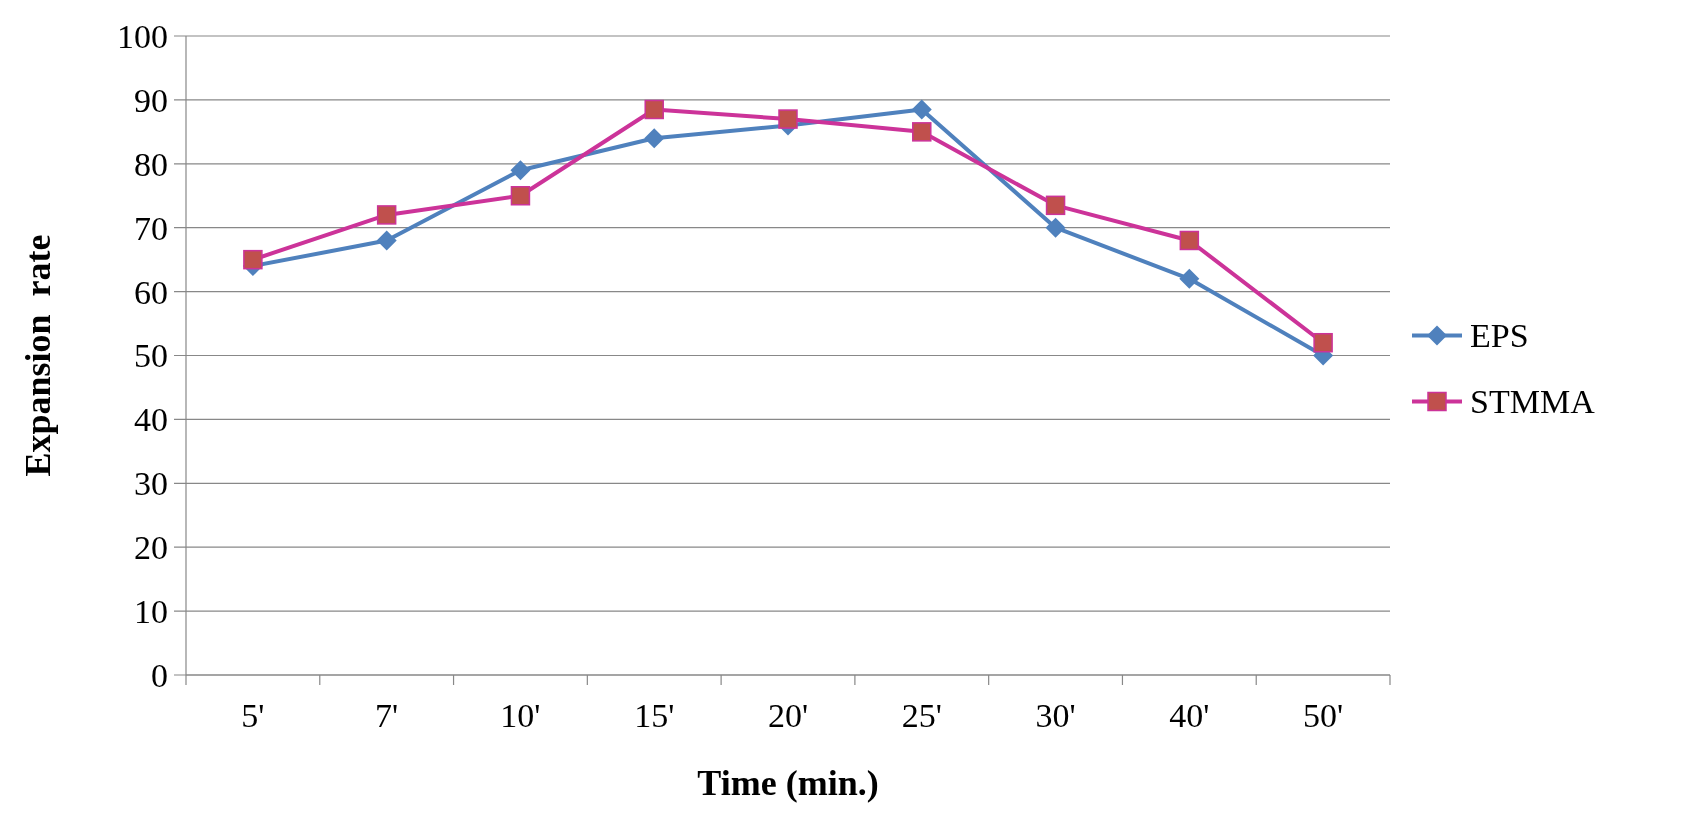 This screenshot has height=813, width=1688. Describe the element at coordinates (151, 611) in the screenshot. I see `y-tick-label: 10` at that location.